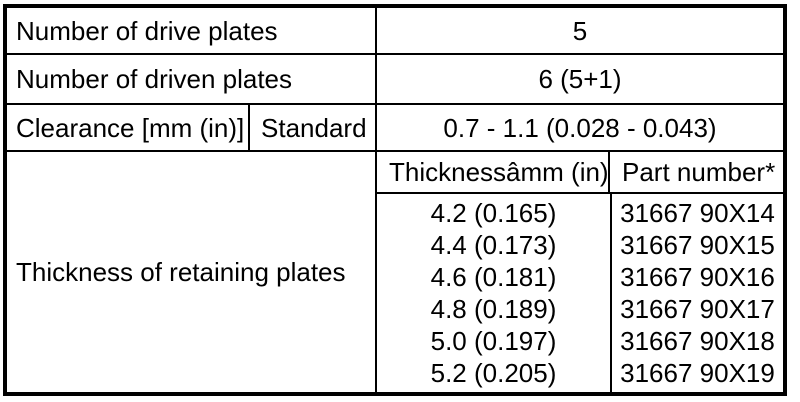  I want to click on drive-plates-value: 5, so click(580, 30).